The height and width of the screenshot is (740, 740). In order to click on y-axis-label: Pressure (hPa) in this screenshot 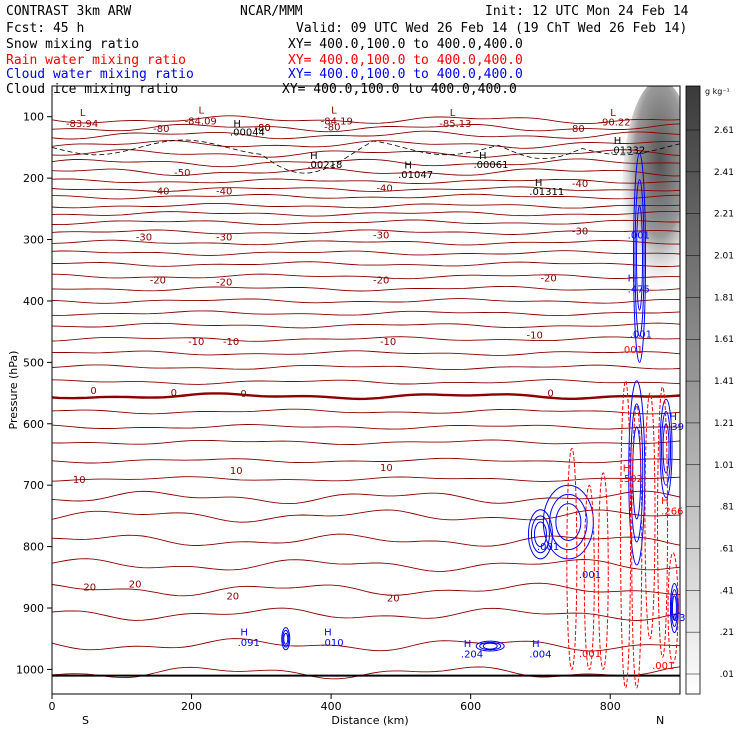, I will do `click(13, 390)`.